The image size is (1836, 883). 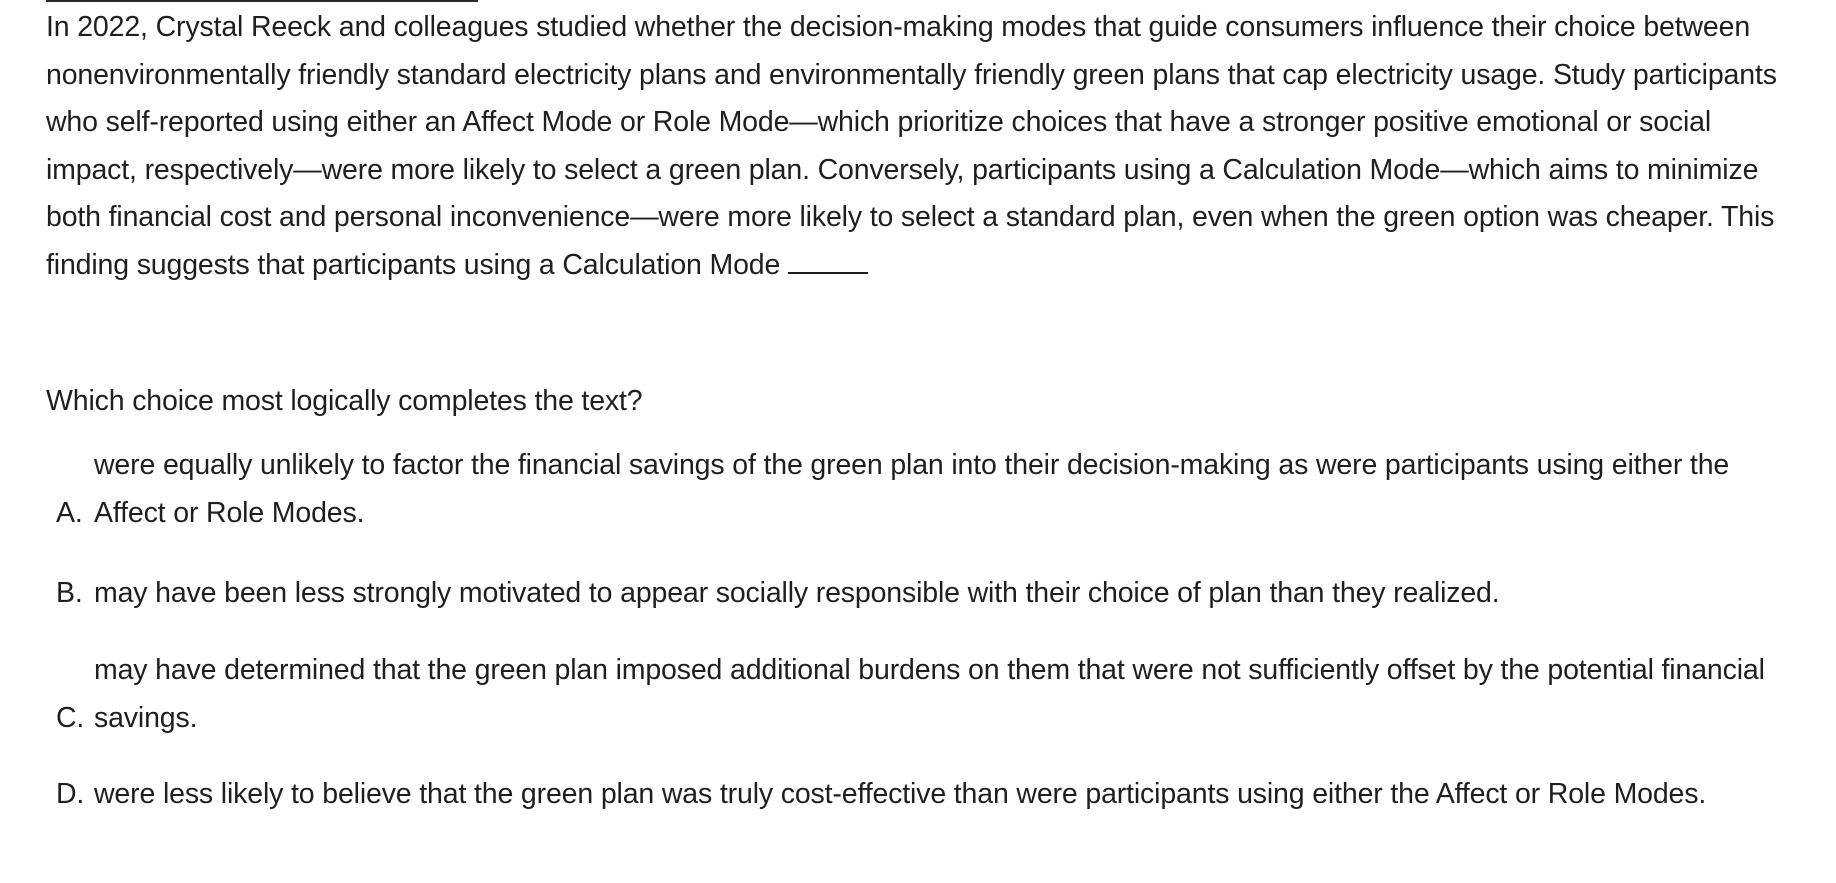 What do you see at coordinates (69, 512) in the screenshot?
I see `choice-a-letter: A.` at bounding box center [69, 512].